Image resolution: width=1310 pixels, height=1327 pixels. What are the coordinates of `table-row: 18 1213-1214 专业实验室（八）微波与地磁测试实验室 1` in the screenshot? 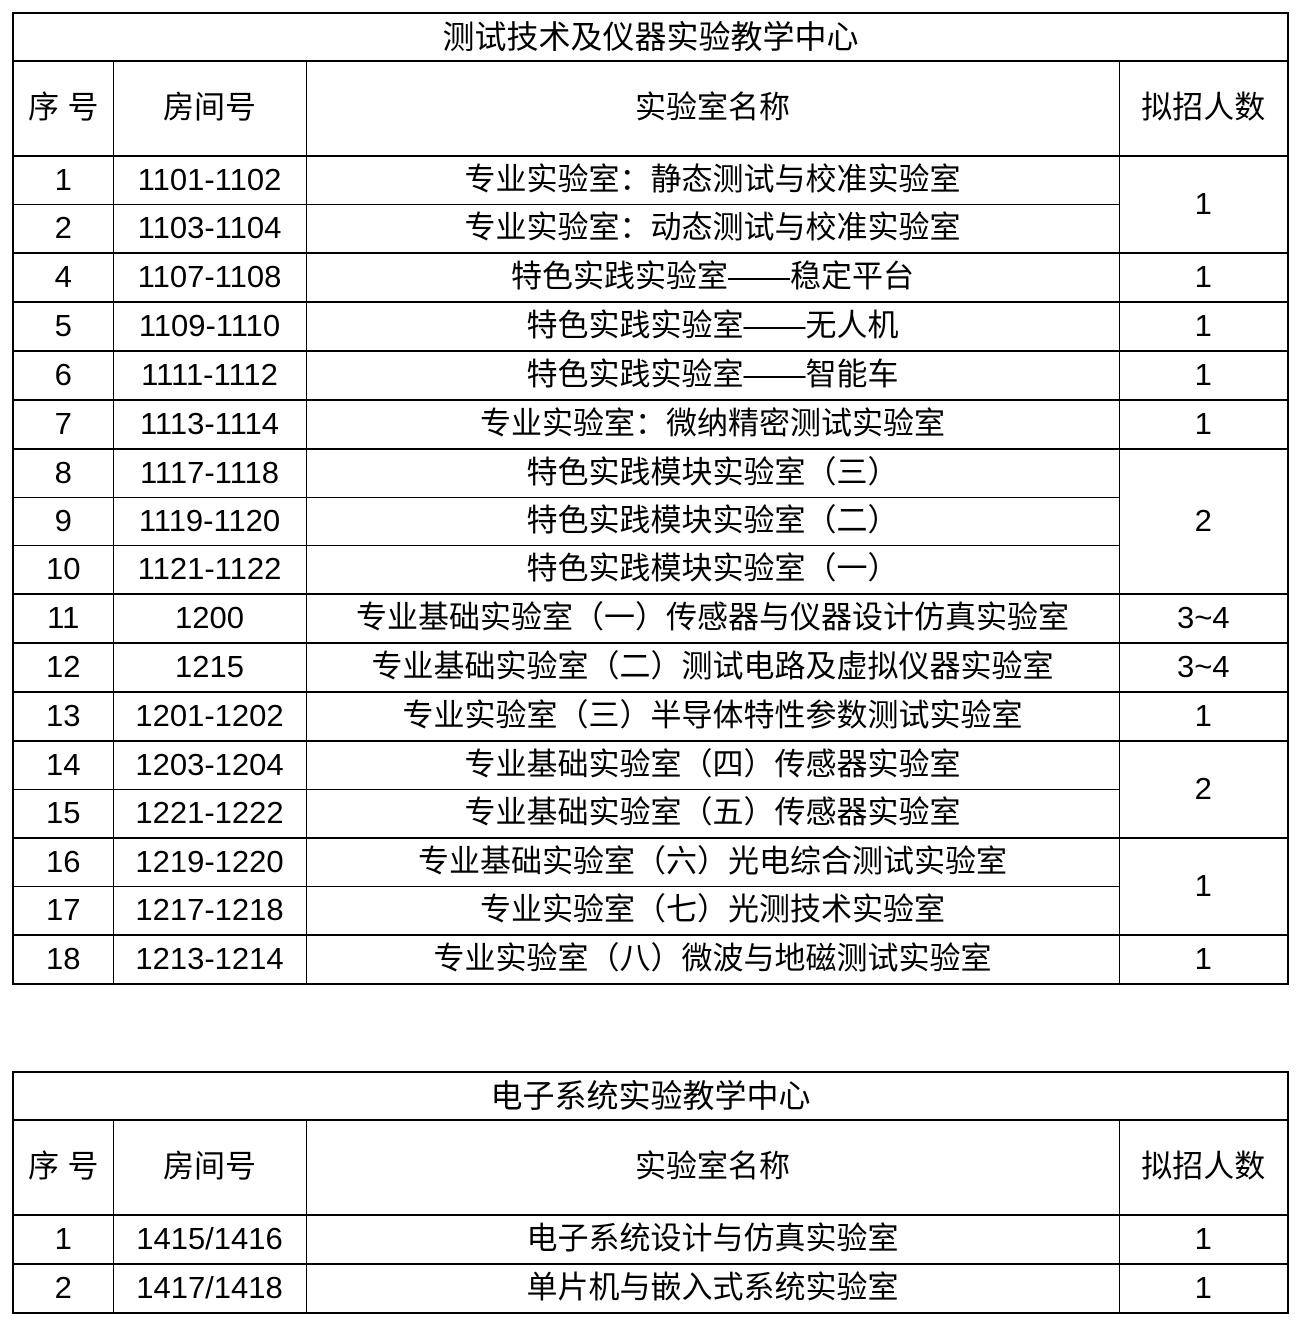 It's located at (650, 959).